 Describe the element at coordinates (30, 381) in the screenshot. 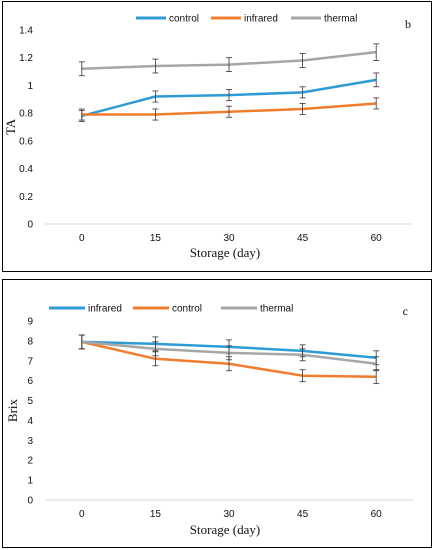

I see `y-tick-label: 6` at that location.